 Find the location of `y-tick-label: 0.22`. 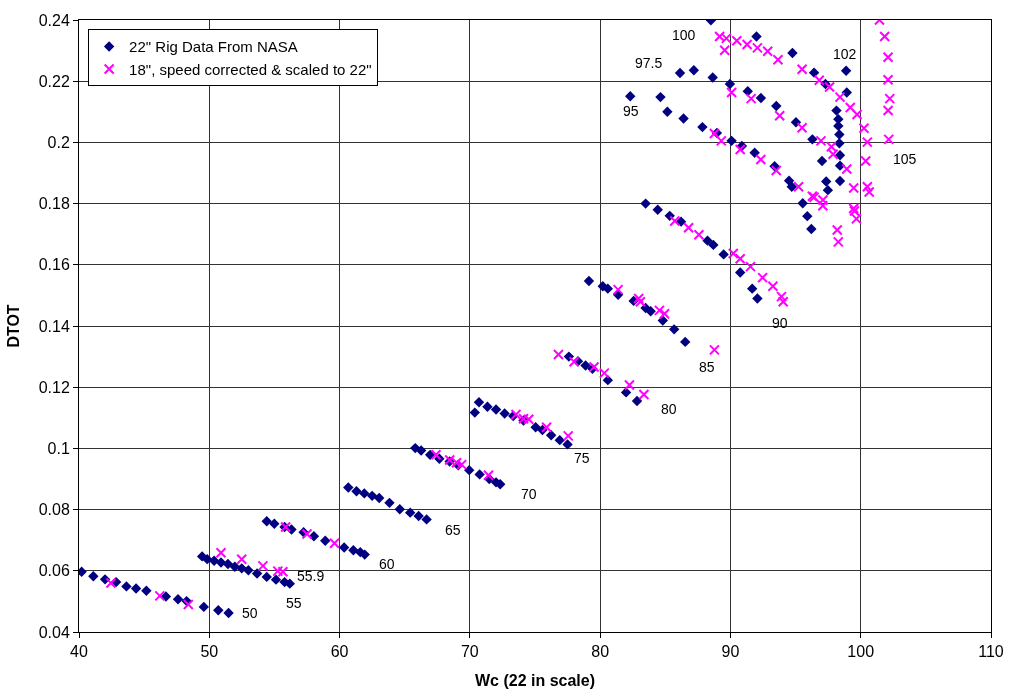

y-tick-label: 0.22 is located at coordinates (54, 81).